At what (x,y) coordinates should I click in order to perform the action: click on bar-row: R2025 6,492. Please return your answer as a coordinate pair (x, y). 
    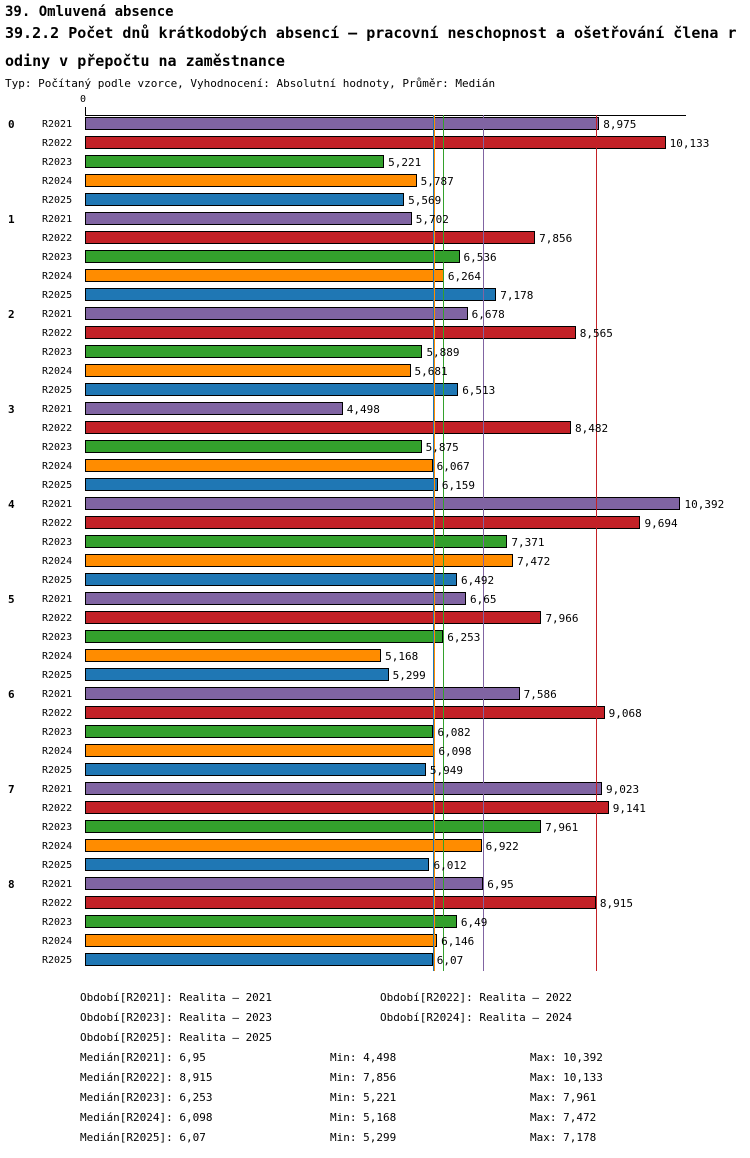
    Looking at the image, I should click on (375, 580).